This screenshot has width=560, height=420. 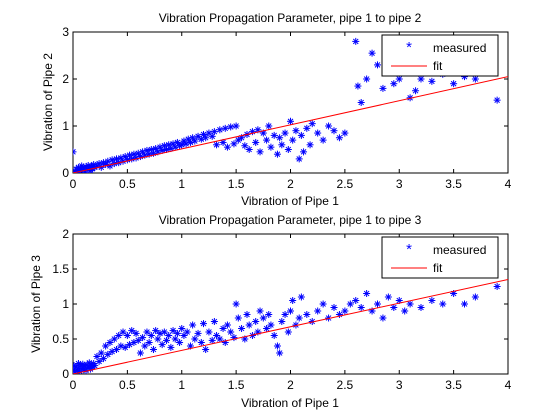 I want to click on subplot-top-ytick-label: 1, so click(x=65, y=126).